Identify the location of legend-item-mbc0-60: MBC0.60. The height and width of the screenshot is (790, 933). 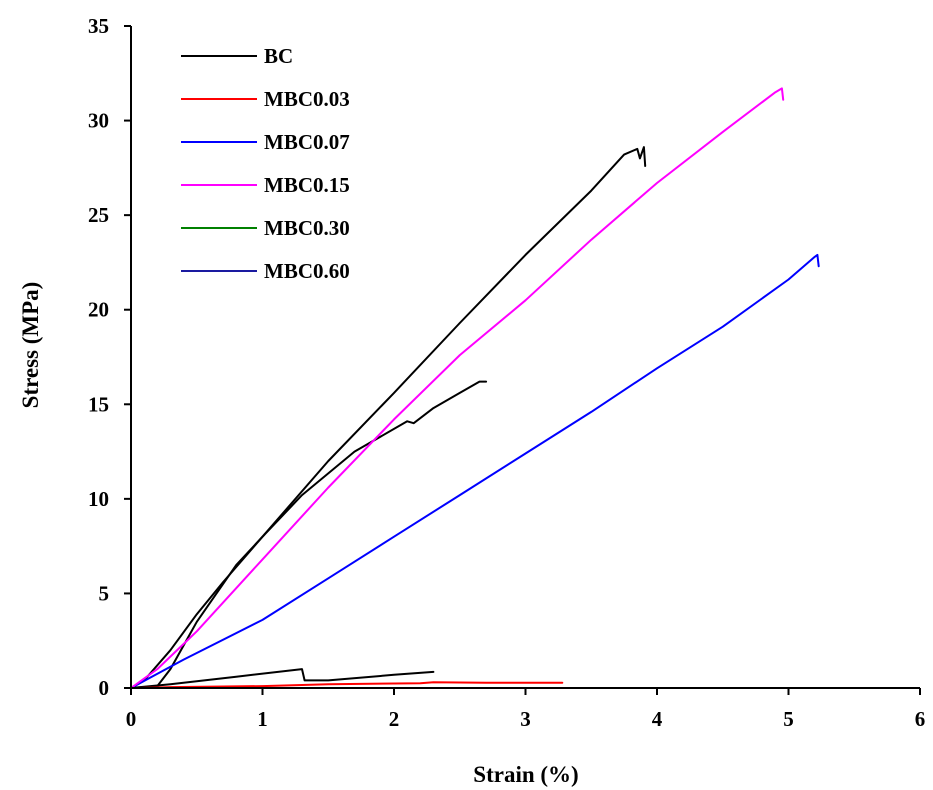
(265, 271).